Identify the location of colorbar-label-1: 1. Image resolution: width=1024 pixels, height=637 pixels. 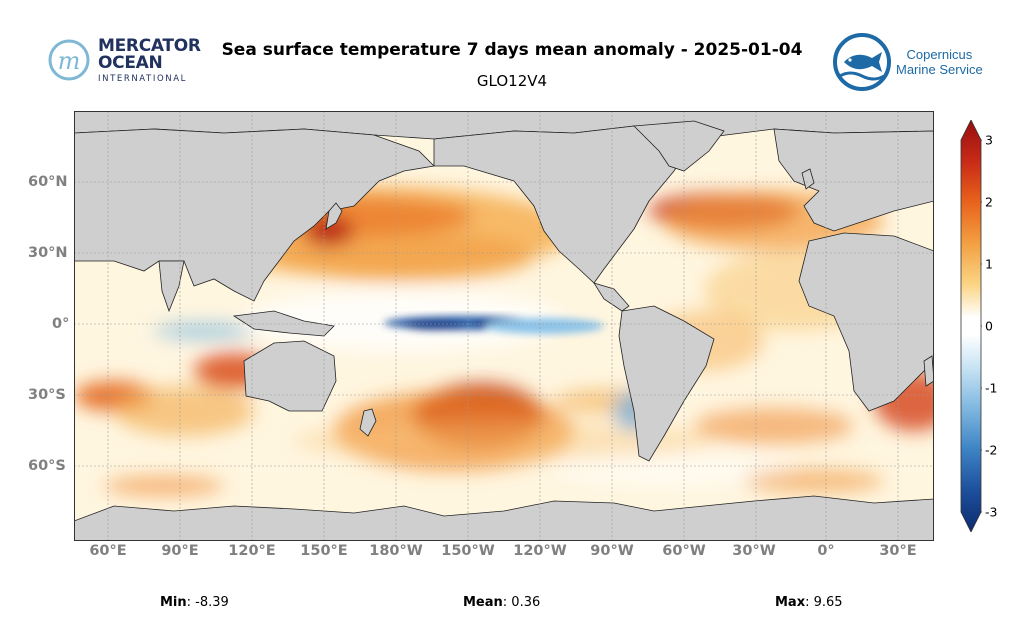
(989, 264).